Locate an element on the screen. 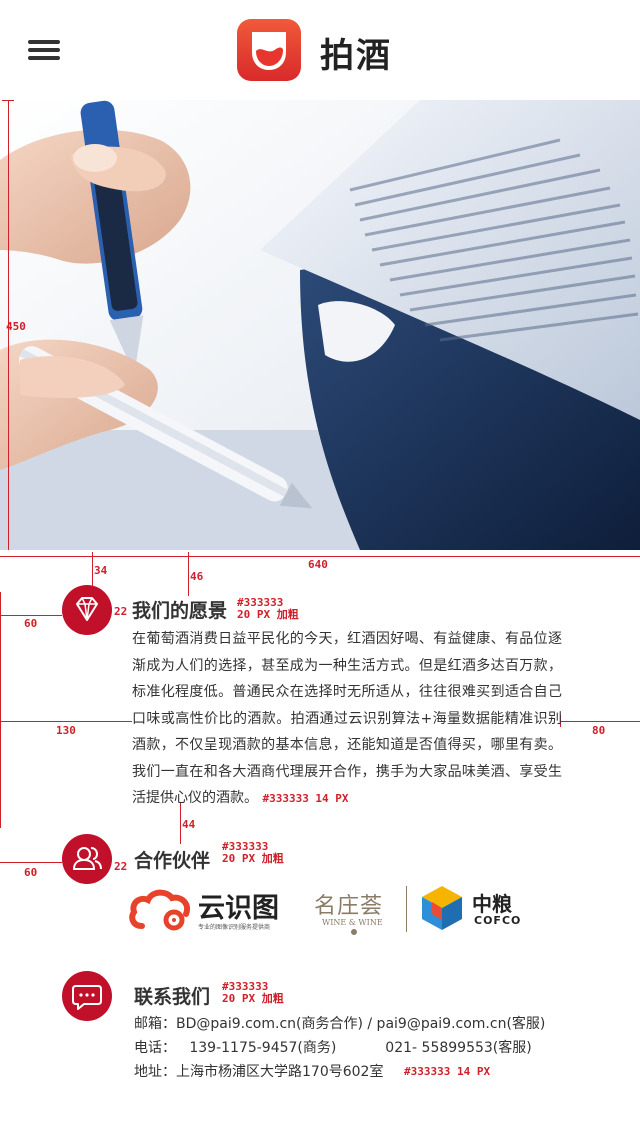 The width and height of the screenshot is (640, 1136). partners-title: 合作伙伴 is located at coordinates (172, 861).